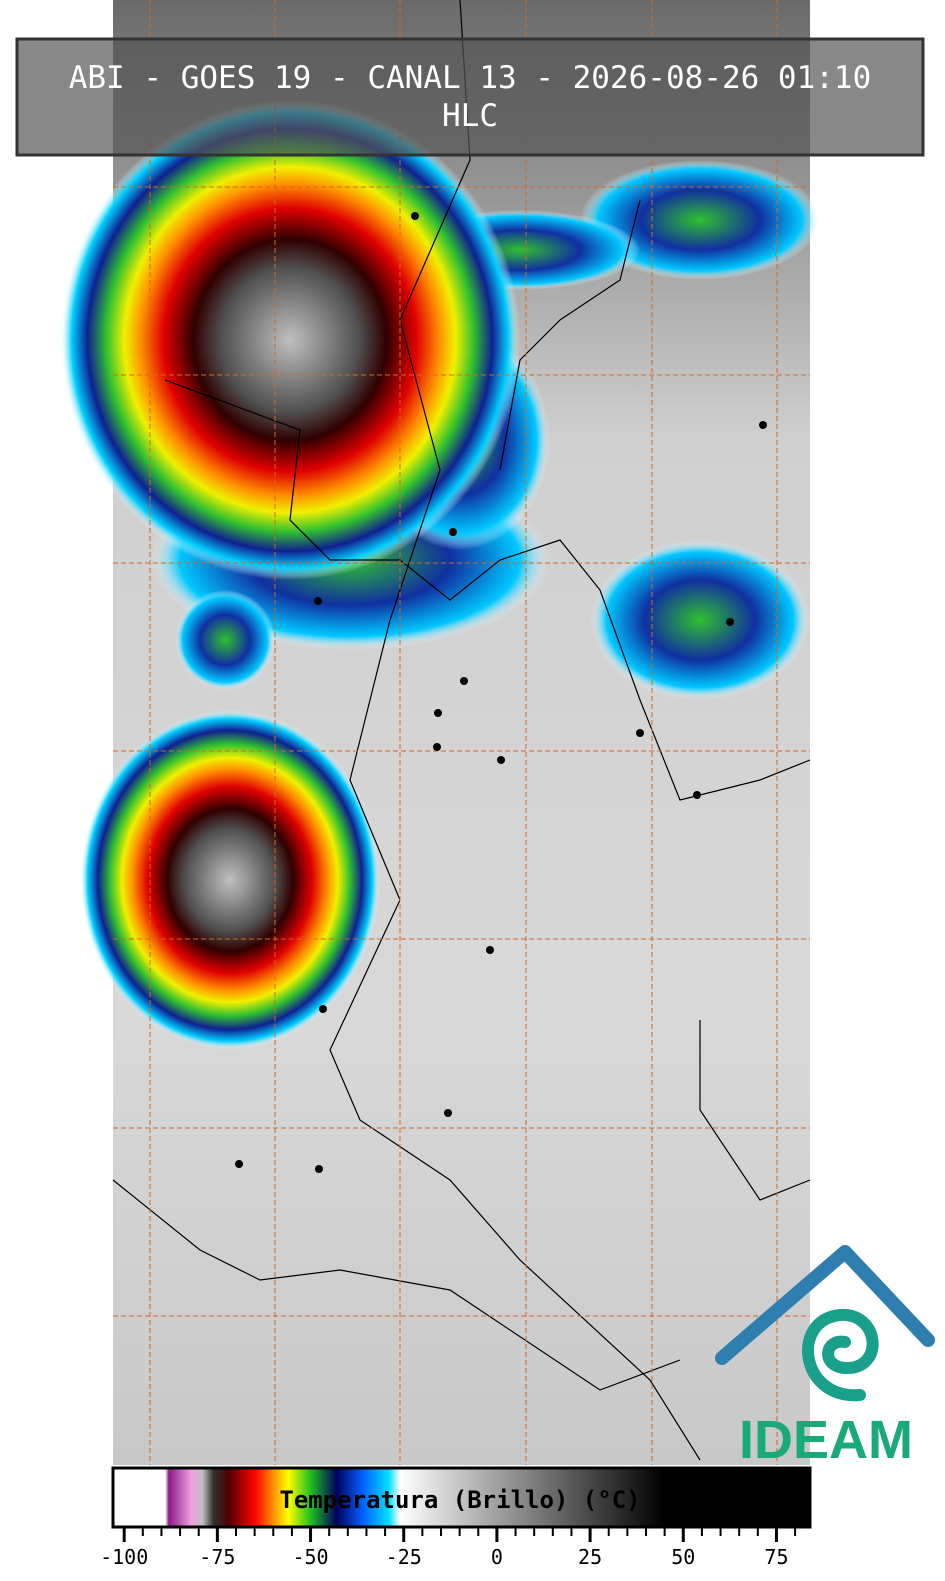 Image resolution: width=945 pixels, height=1581 pixels. I want to click on tick-label: 75, so click(776, 1557).